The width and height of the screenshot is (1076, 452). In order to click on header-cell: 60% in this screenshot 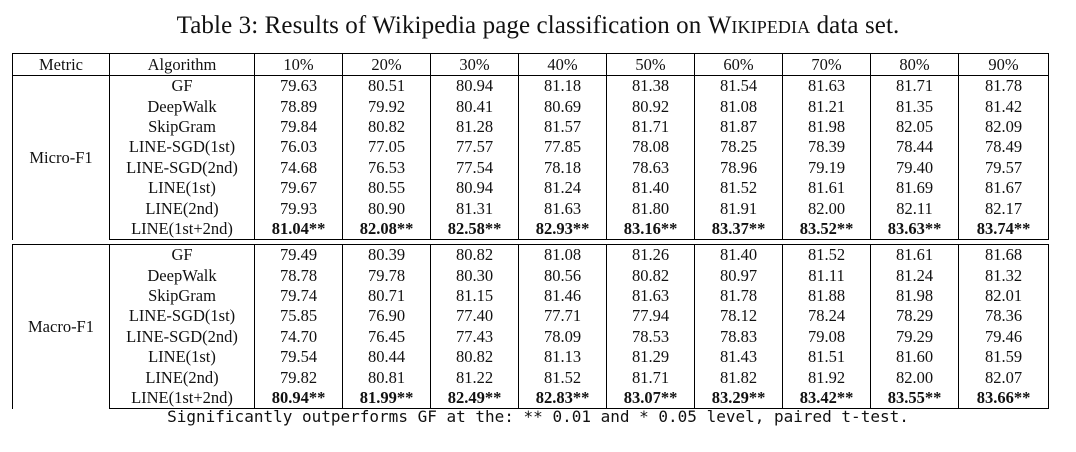, I will do `click(738, 64)`.